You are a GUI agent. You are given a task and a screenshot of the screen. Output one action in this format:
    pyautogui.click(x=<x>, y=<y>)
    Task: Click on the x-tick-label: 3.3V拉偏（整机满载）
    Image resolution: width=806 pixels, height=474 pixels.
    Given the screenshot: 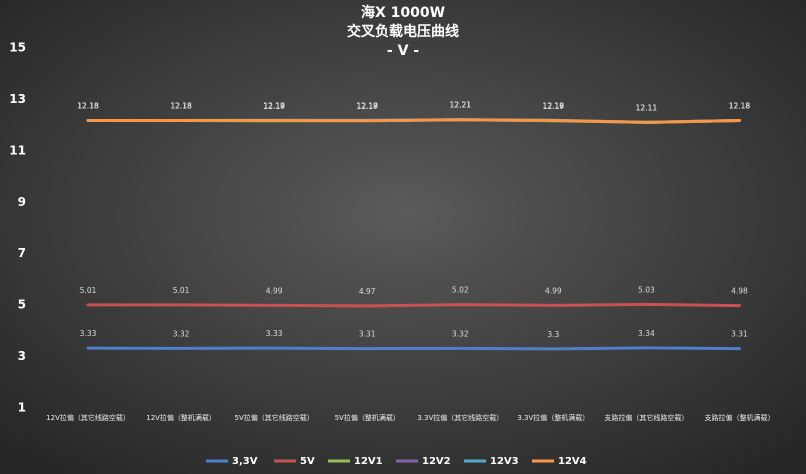 What is the action you would take?
    pyautogui.click(x=553, y=417)
    